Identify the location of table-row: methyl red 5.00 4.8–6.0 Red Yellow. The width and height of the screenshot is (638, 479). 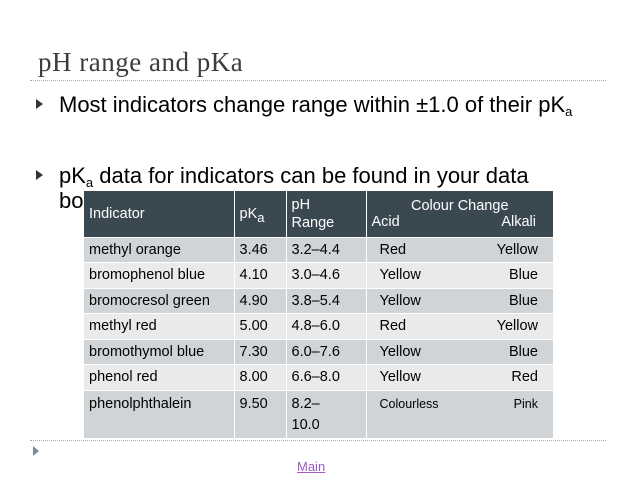
(318, 326).